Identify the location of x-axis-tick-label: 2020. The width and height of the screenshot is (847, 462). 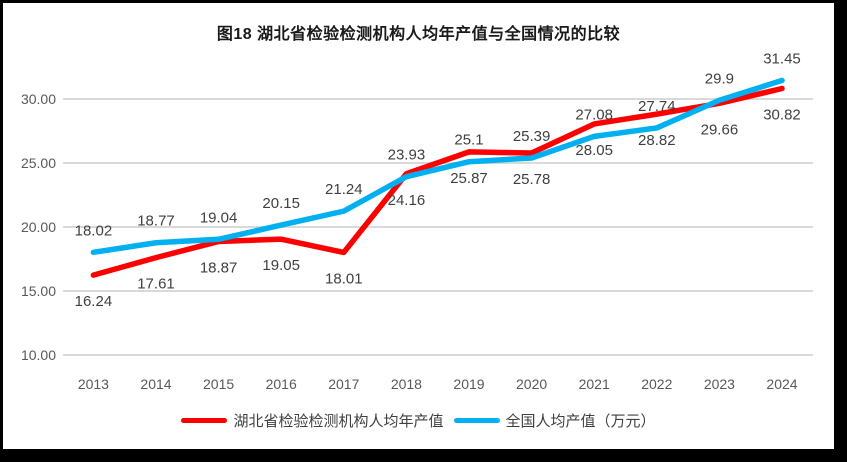
(531, 384).